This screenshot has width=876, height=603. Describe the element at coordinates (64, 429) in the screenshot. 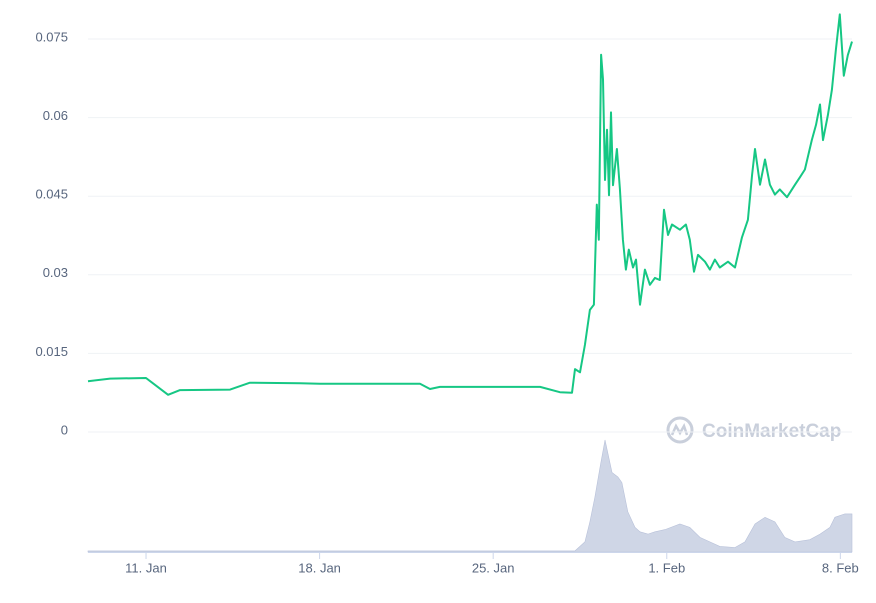

I see `y-tick-label: 0` at that location.